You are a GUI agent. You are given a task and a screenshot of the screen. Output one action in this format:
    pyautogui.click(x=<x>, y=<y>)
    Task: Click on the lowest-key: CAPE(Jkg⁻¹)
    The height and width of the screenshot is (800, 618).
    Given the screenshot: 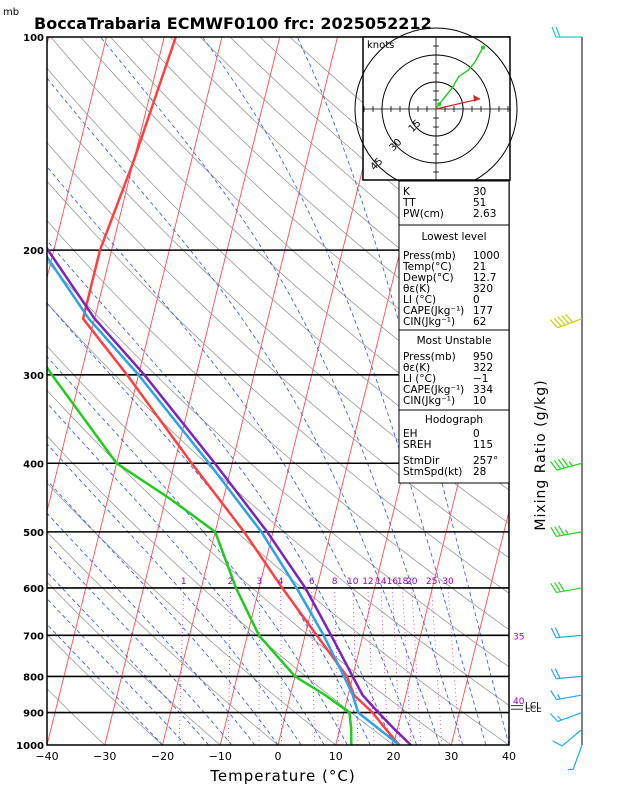 What is the action you would take?
    pyautogui.click(x=433, y=311)
    